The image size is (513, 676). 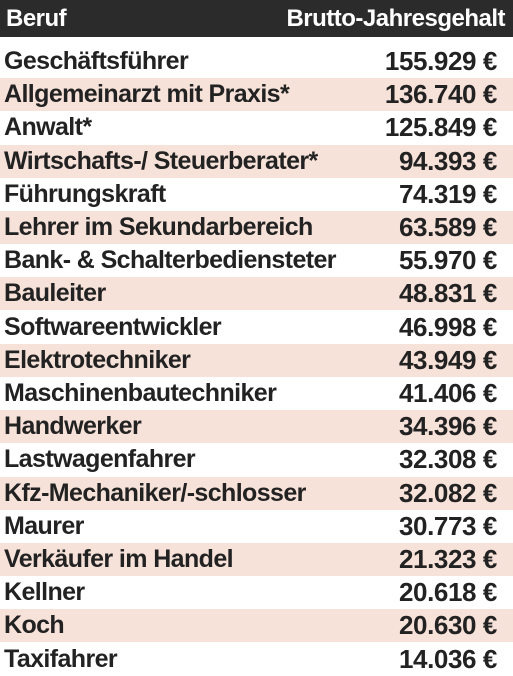 What do you see at coordinates (256, 626) in the screenshot?
I see `table-row: Koch 20.630 €` at bounding box center [256, 626].